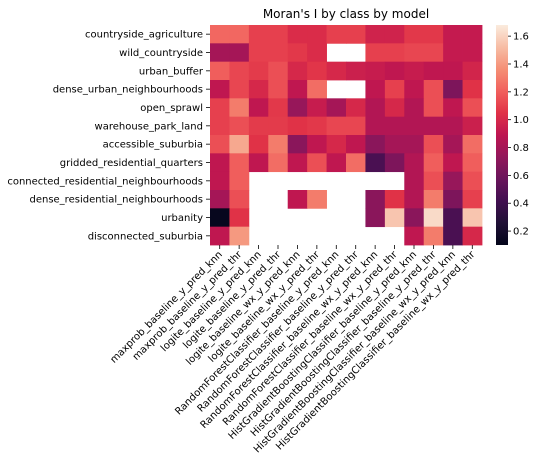  Describe the element at coordinates (521, 232) in the screenshot. I see `colorbar-tick-label: 0.2` at that location.